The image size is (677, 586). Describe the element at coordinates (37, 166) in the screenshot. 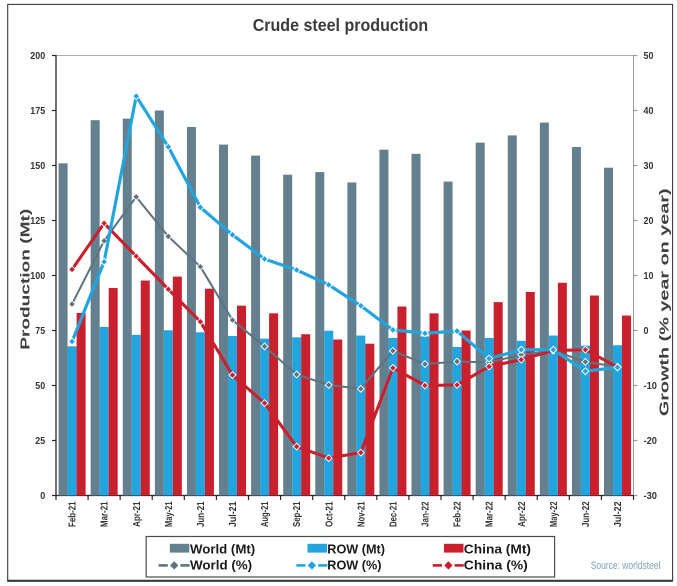

I see `svg-text: 150` at that location.